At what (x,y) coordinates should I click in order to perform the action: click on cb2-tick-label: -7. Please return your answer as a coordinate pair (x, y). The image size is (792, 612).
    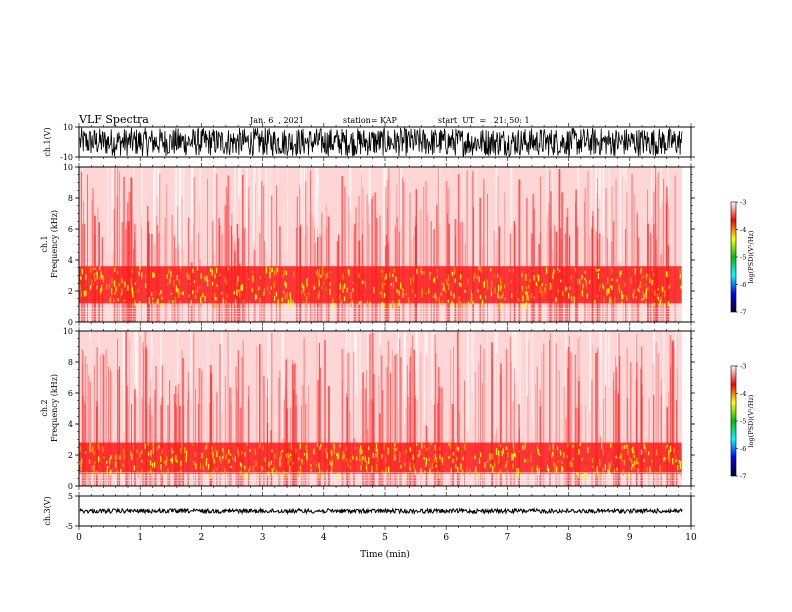
    Looking at the image, I should click on (743, 477).